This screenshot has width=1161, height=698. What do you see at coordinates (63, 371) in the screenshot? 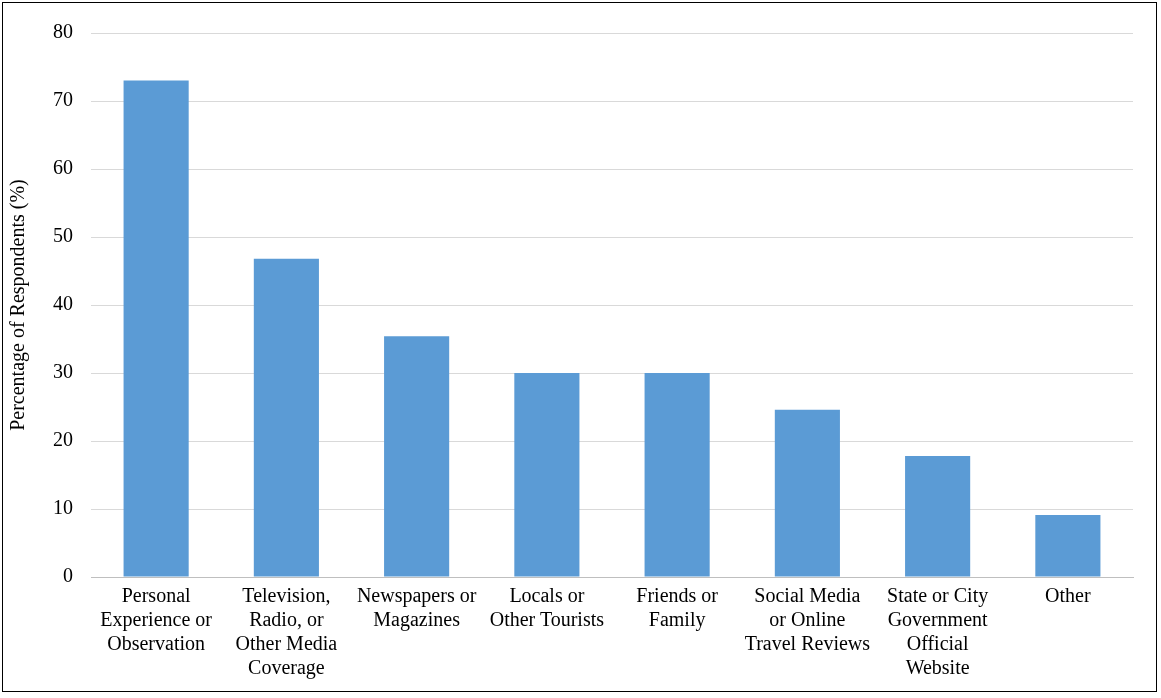
I see `y-tick-label: 30` at bounding box center [63, 371].